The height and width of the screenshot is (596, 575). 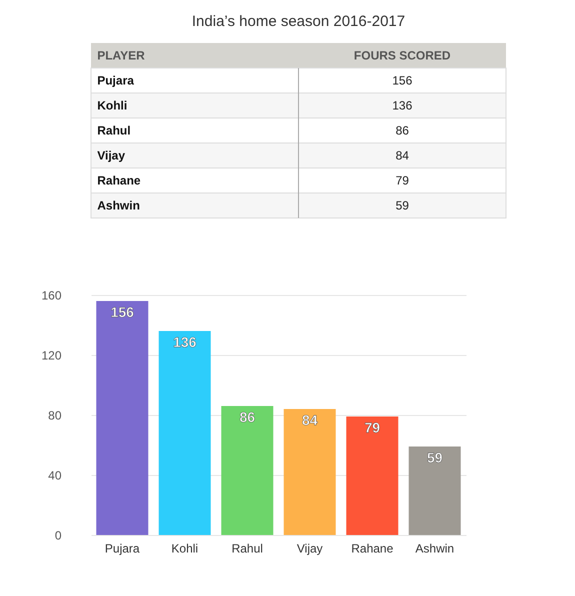 I want to click on text: FOURS SCORED, so click(x=402, y=55).